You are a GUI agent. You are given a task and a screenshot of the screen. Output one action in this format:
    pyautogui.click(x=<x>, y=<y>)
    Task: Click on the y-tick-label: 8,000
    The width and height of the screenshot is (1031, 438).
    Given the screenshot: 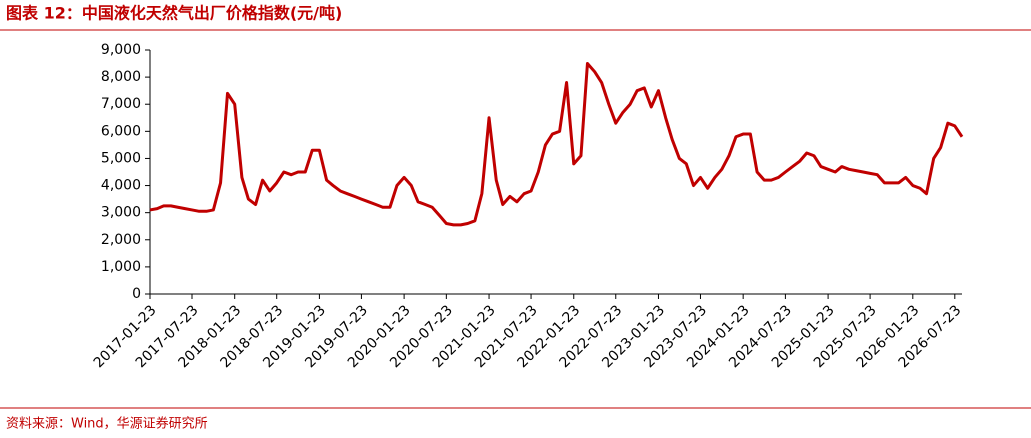 What is the action you would take?
    pyautogui.click(x=121, y=77)
    